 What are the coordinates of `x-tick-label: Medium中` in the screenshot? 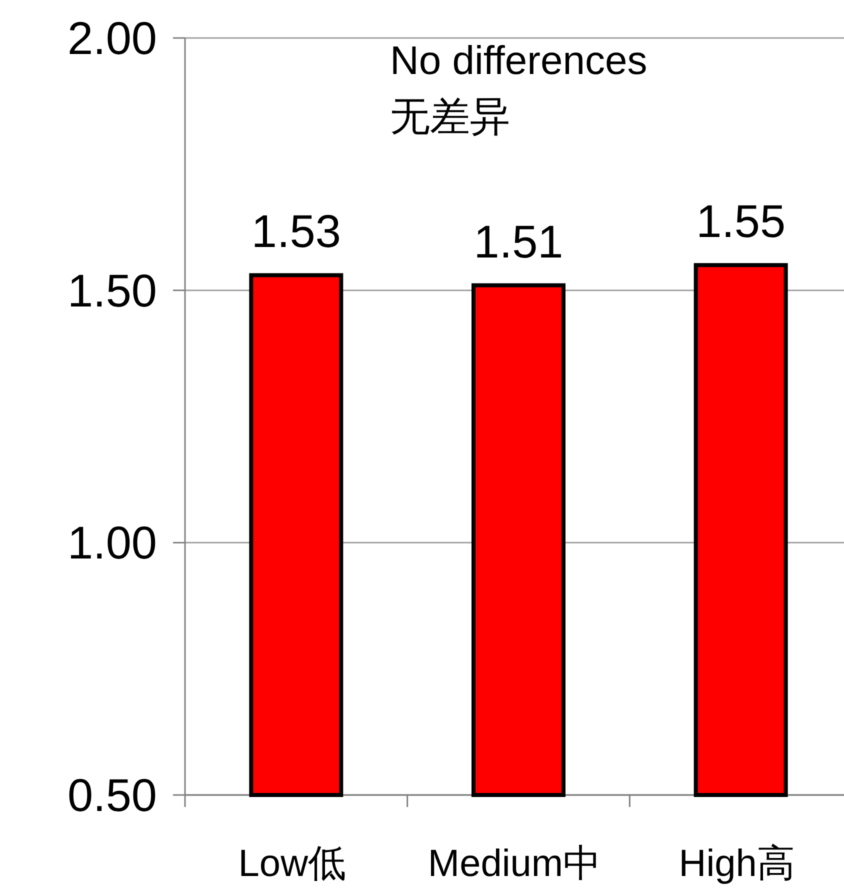 It's located at (515, 864).